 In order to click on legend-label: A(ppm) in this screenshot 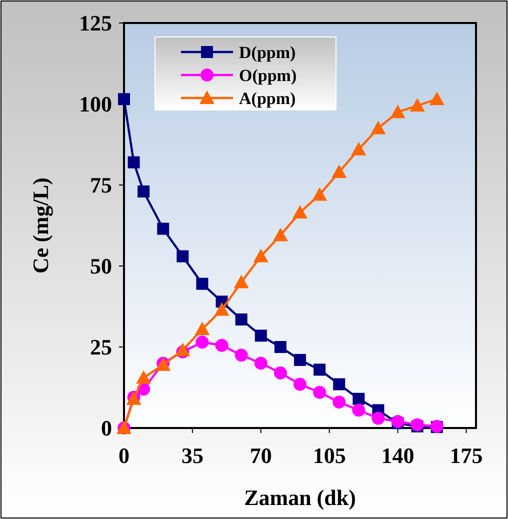, I will do `click(267, 98)`.